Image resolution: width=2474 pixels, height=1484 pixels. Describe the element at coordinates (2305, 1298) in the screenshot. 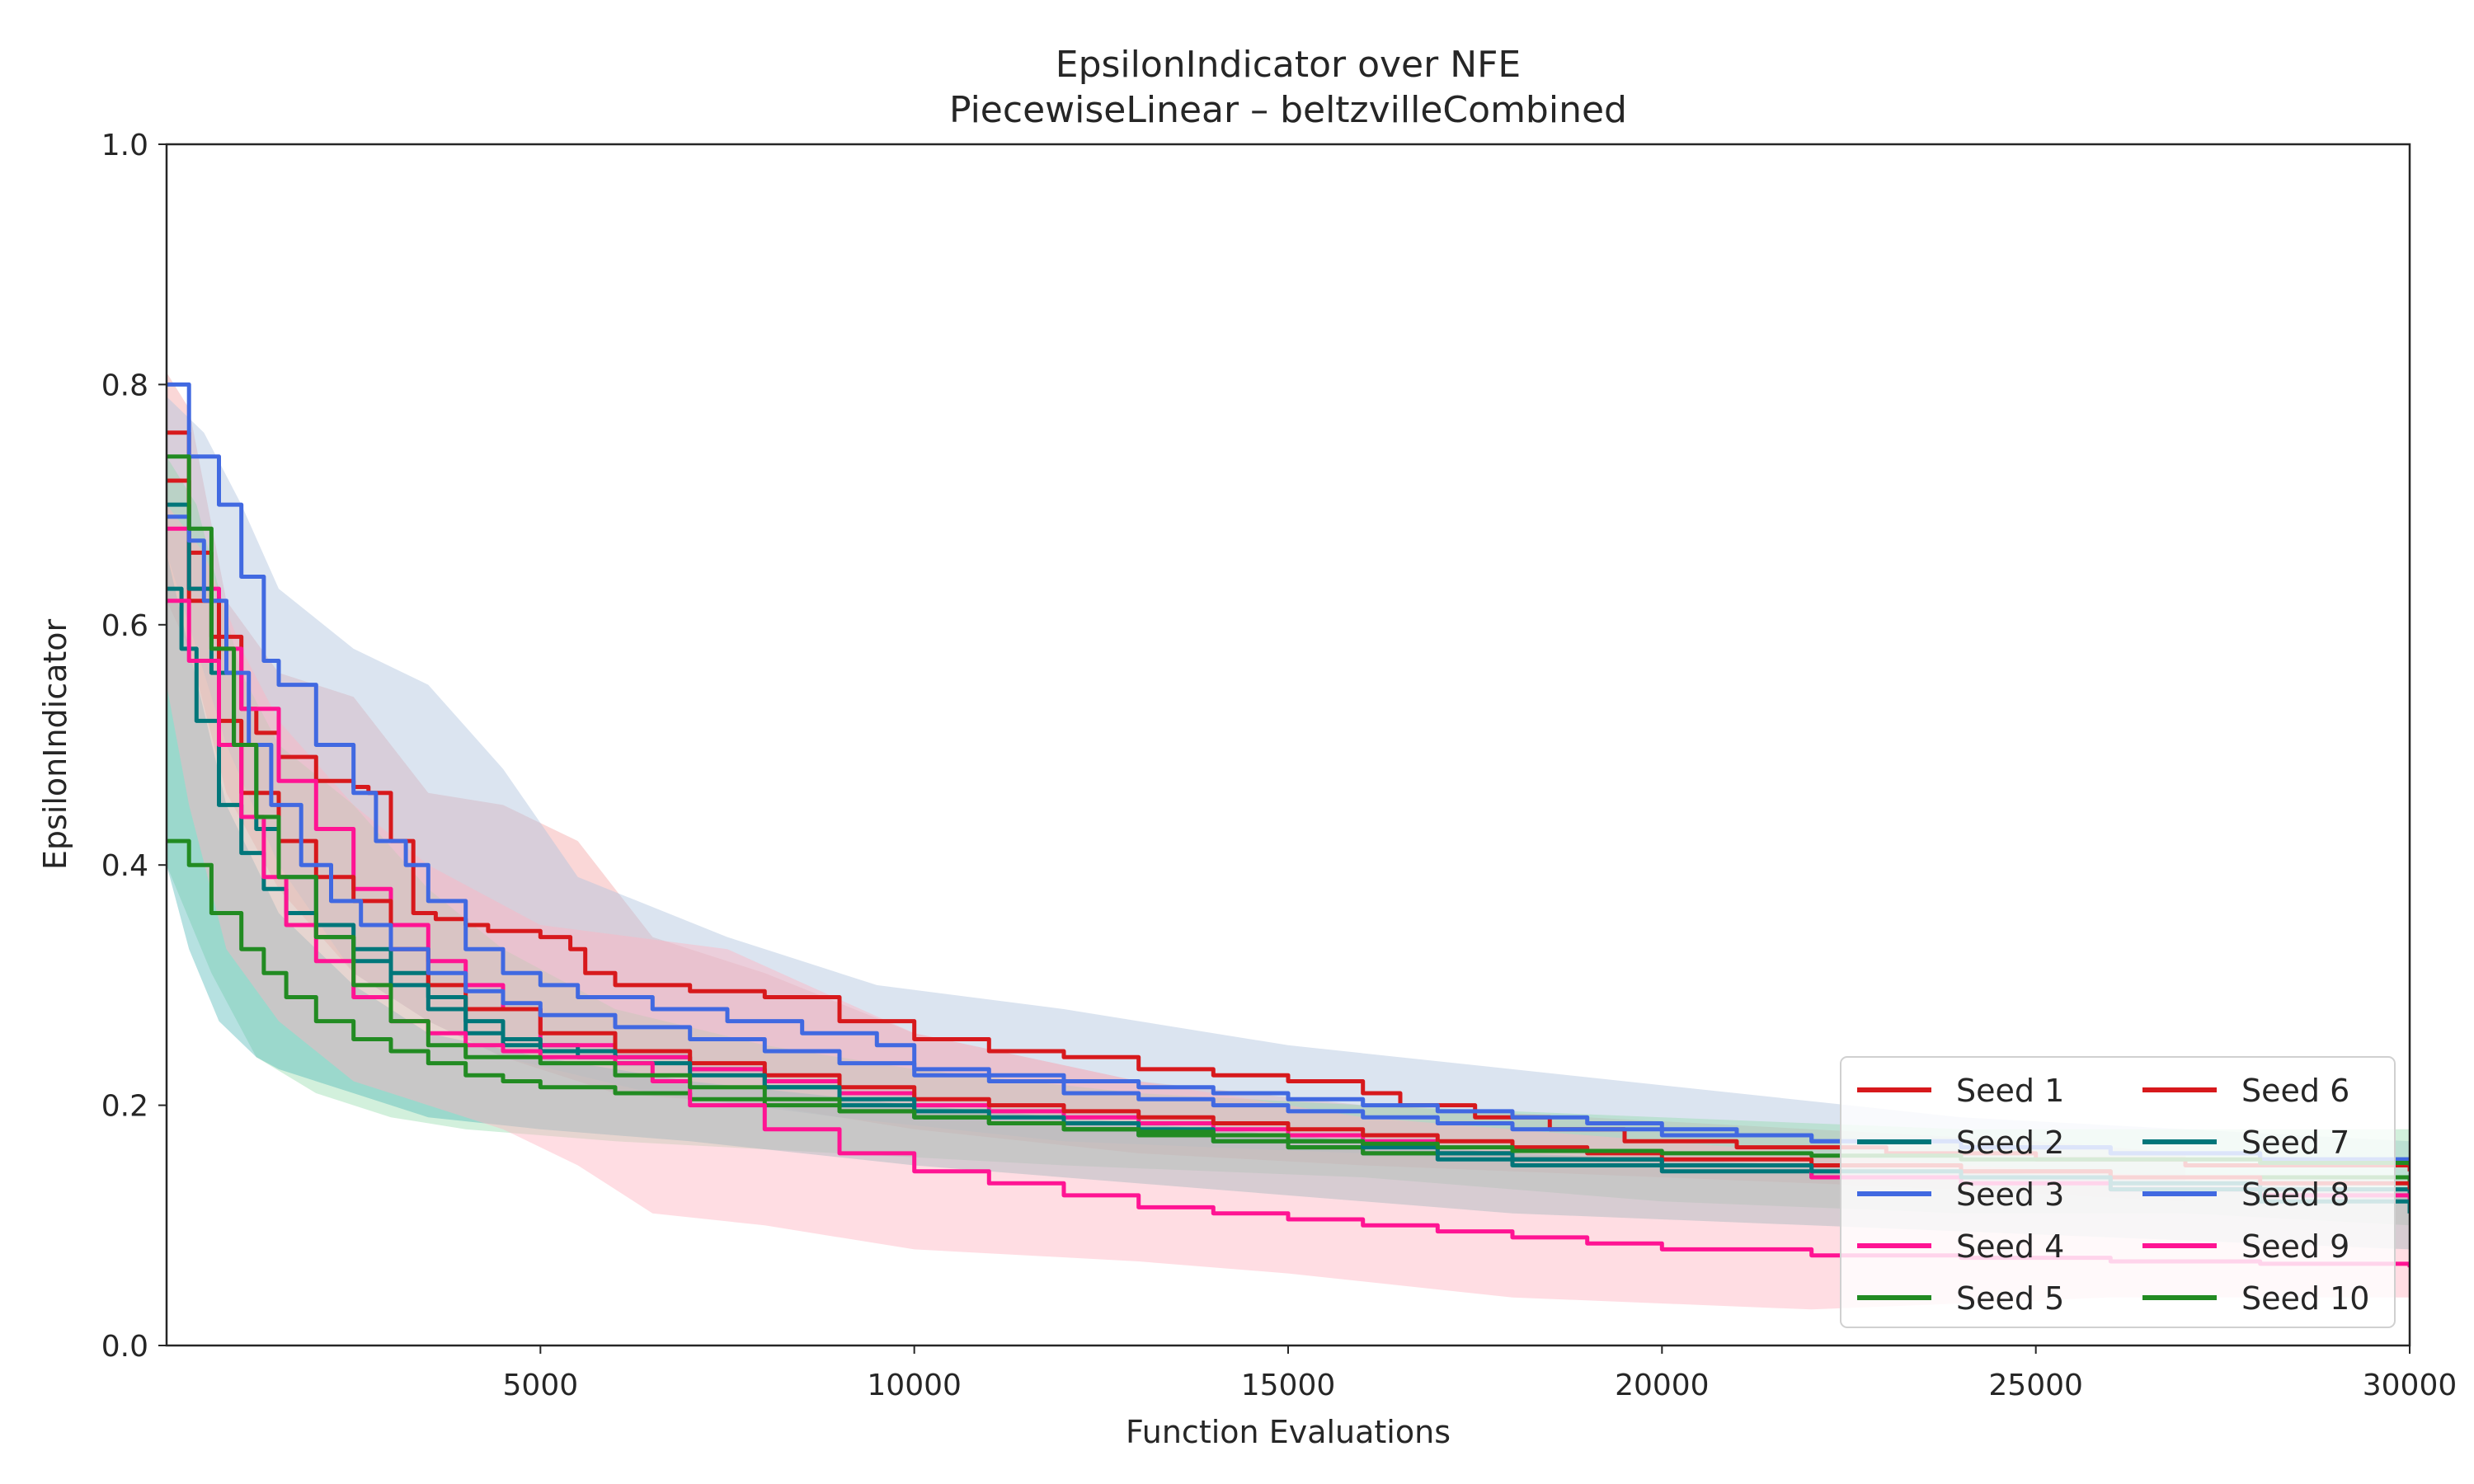

I see `legend-label-seed-10: Seed 10` at that location.